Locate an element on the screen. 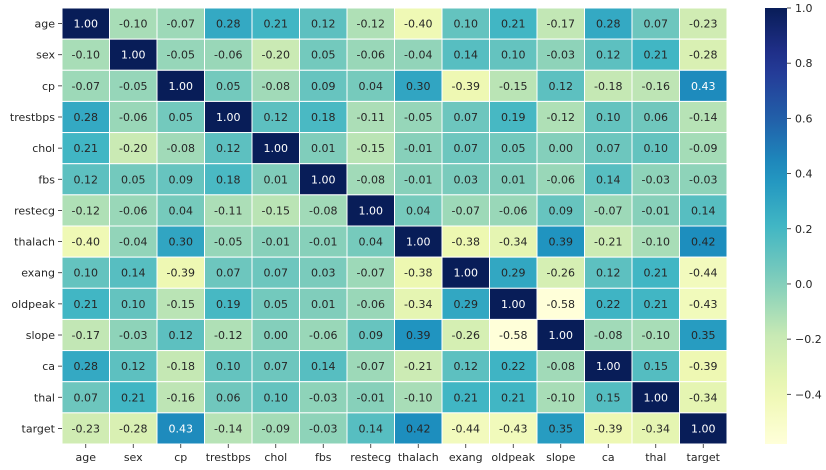 The height and width of the screenshot is (470, 826). y-tick-label: exang is located at coordinates (38, 273).